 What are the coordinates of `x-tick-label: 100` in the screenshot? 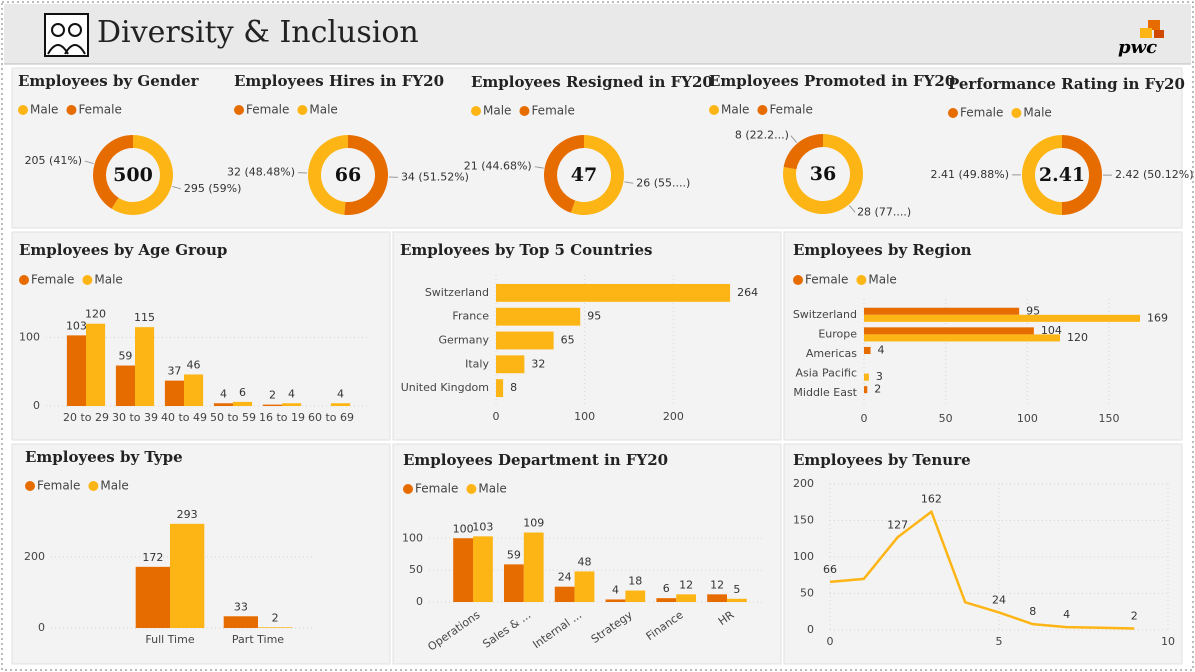 It's located at (584, 416).